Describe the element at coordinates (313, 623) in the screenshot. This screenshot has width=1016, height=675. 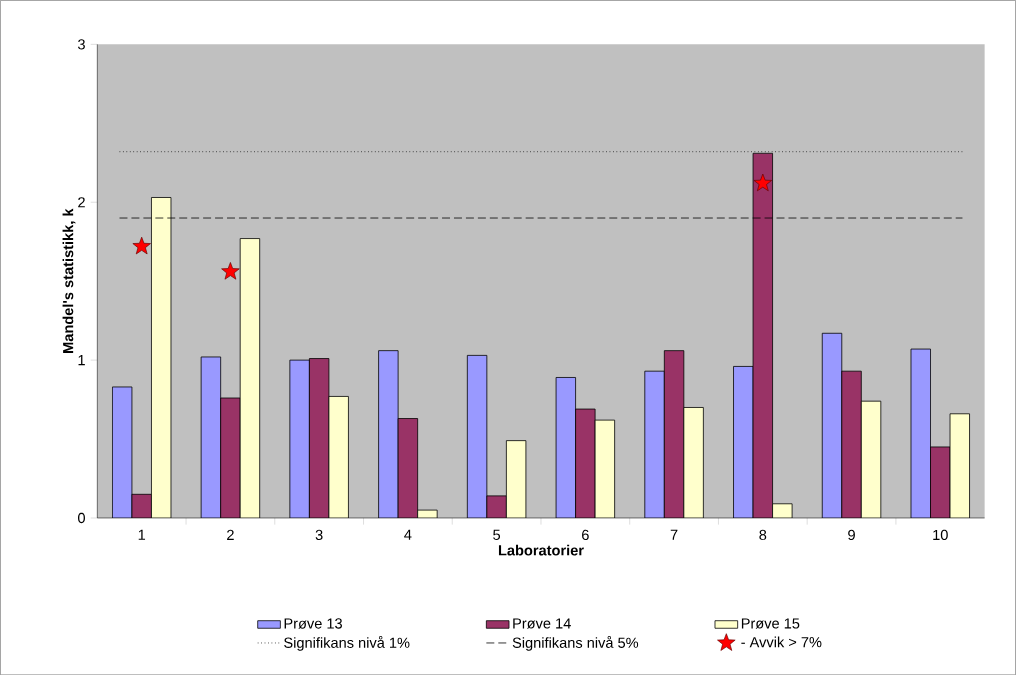
I see `legend-label: Prøve 13` at that location.